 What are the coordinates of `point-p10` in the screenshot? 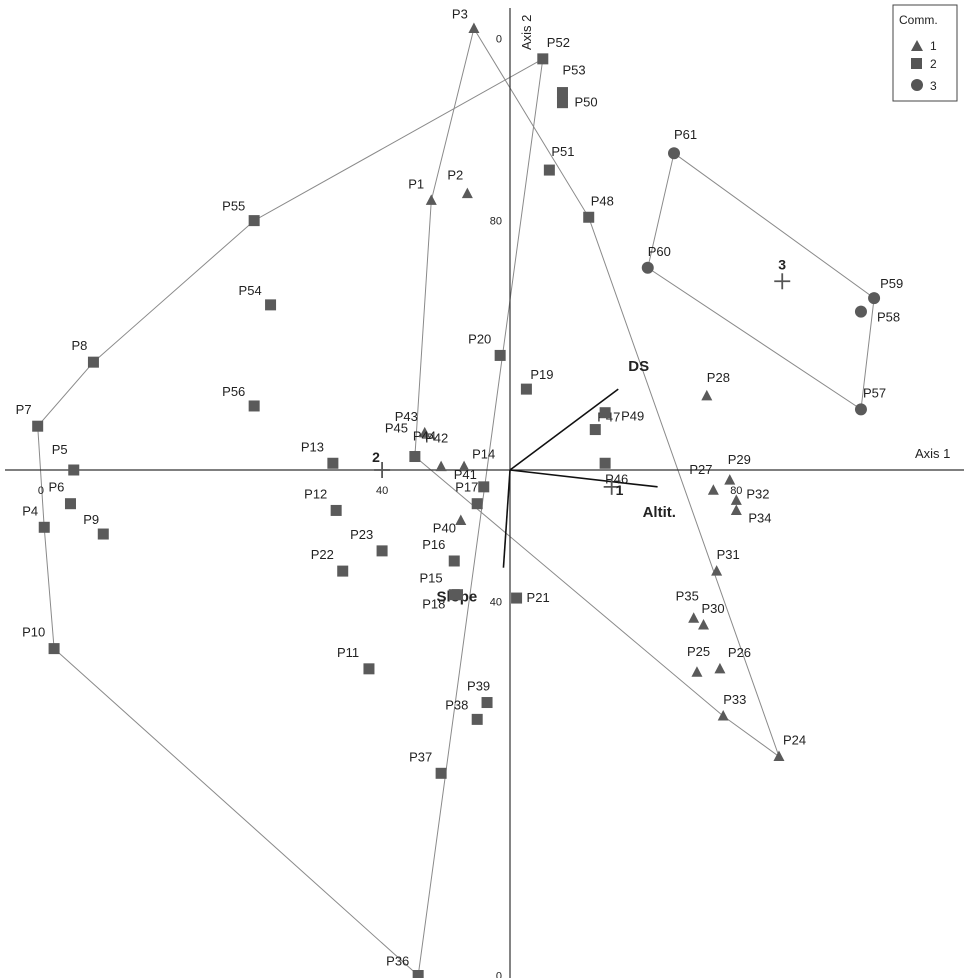 It's located at (54, 649).